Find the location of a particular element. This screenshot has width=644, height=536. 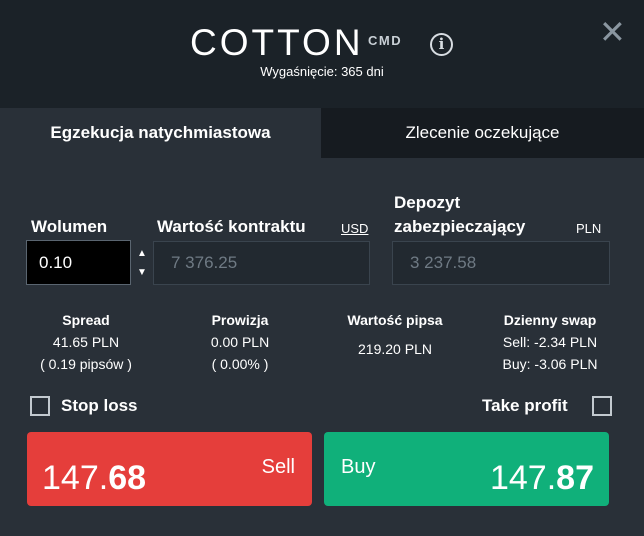

margin-label-line1: Depozyt is located at coordinates (427, 202).